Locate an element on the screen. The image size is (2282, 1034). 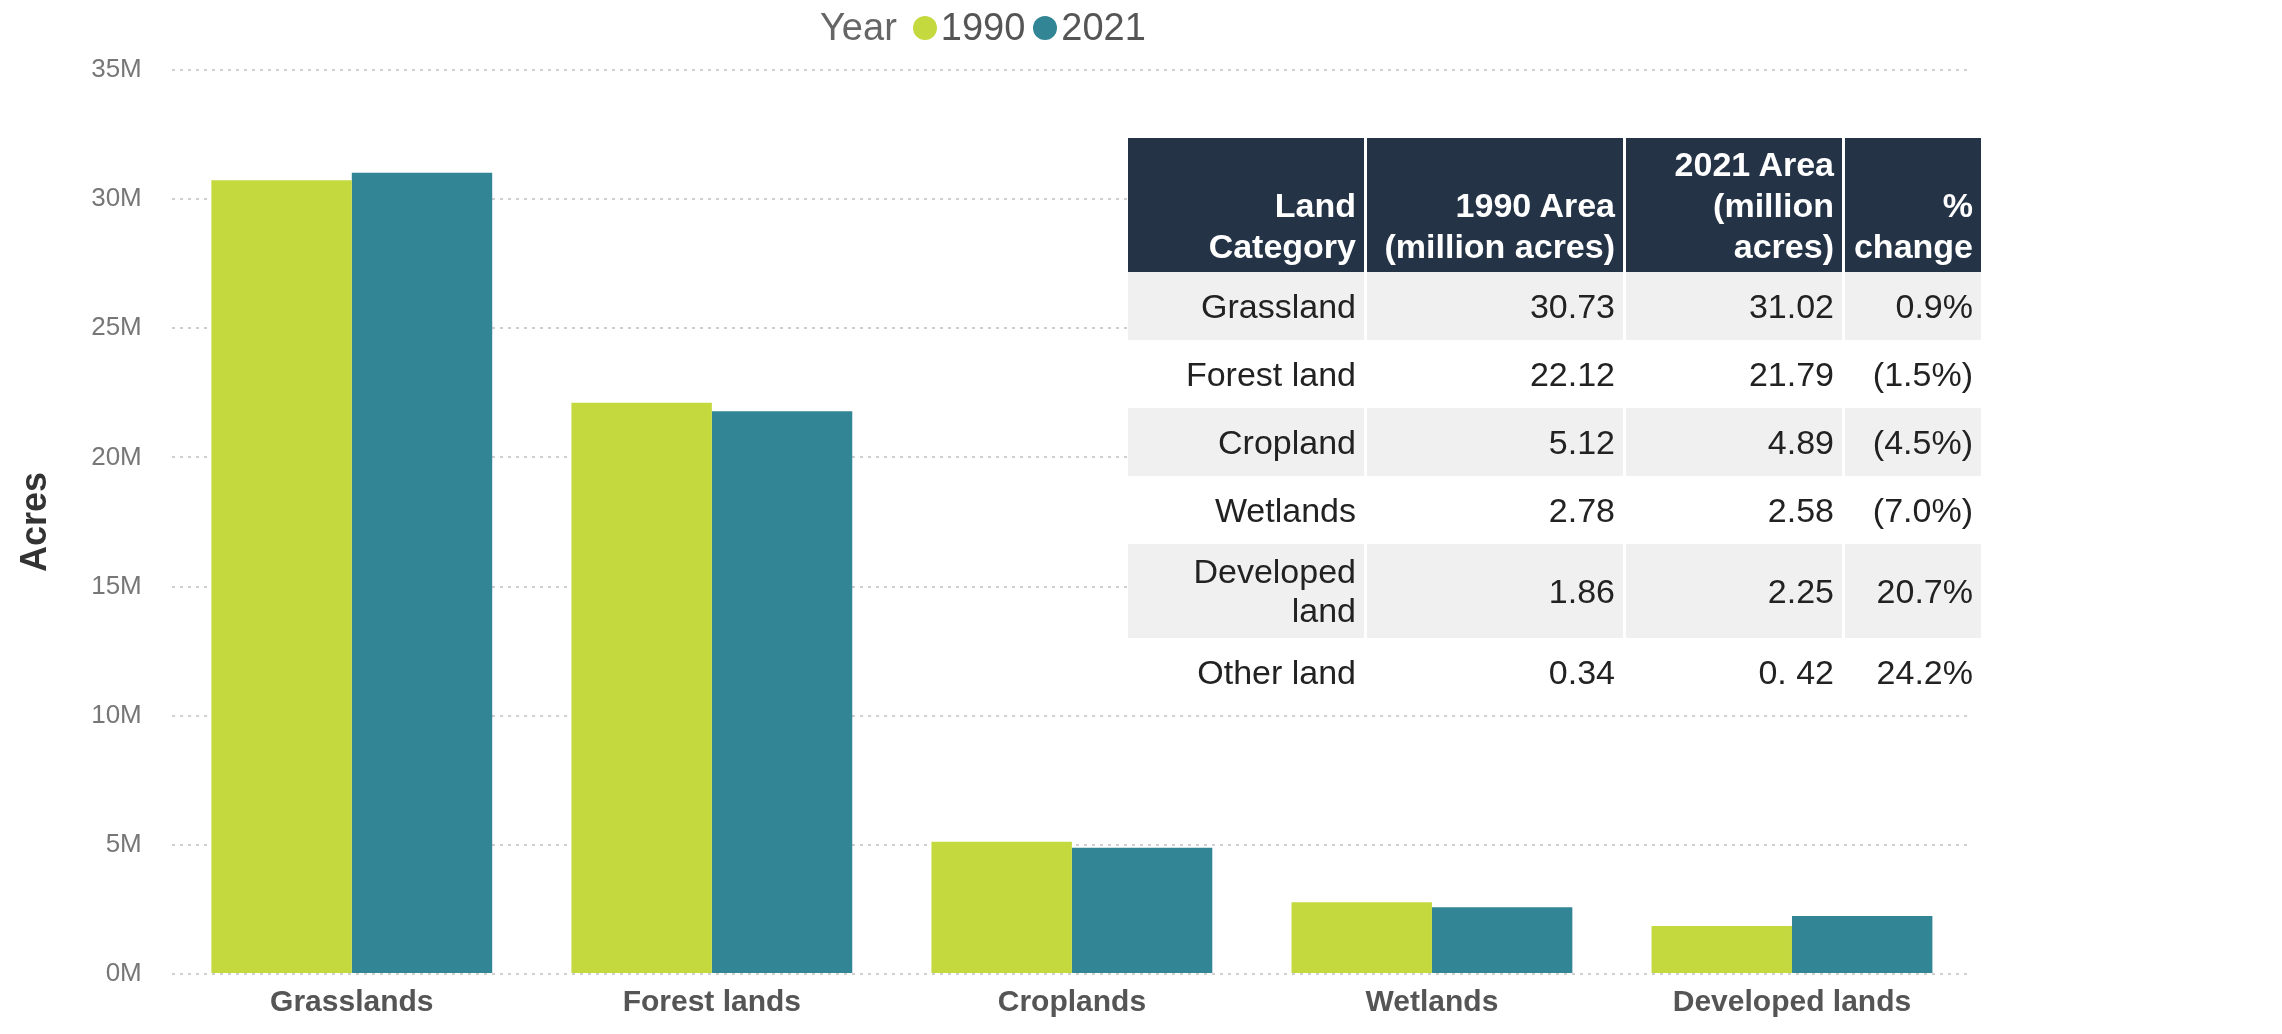
text: Grassland is located at coordinates (1278, 305).